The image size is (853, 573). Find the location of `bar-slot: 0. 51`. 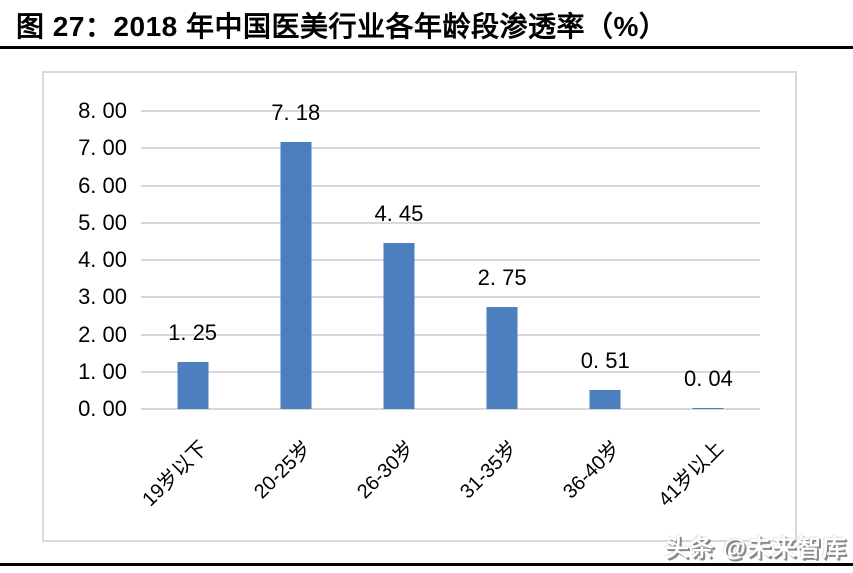

bar-slot: 0. 51 is located at coordinates (605, 260).